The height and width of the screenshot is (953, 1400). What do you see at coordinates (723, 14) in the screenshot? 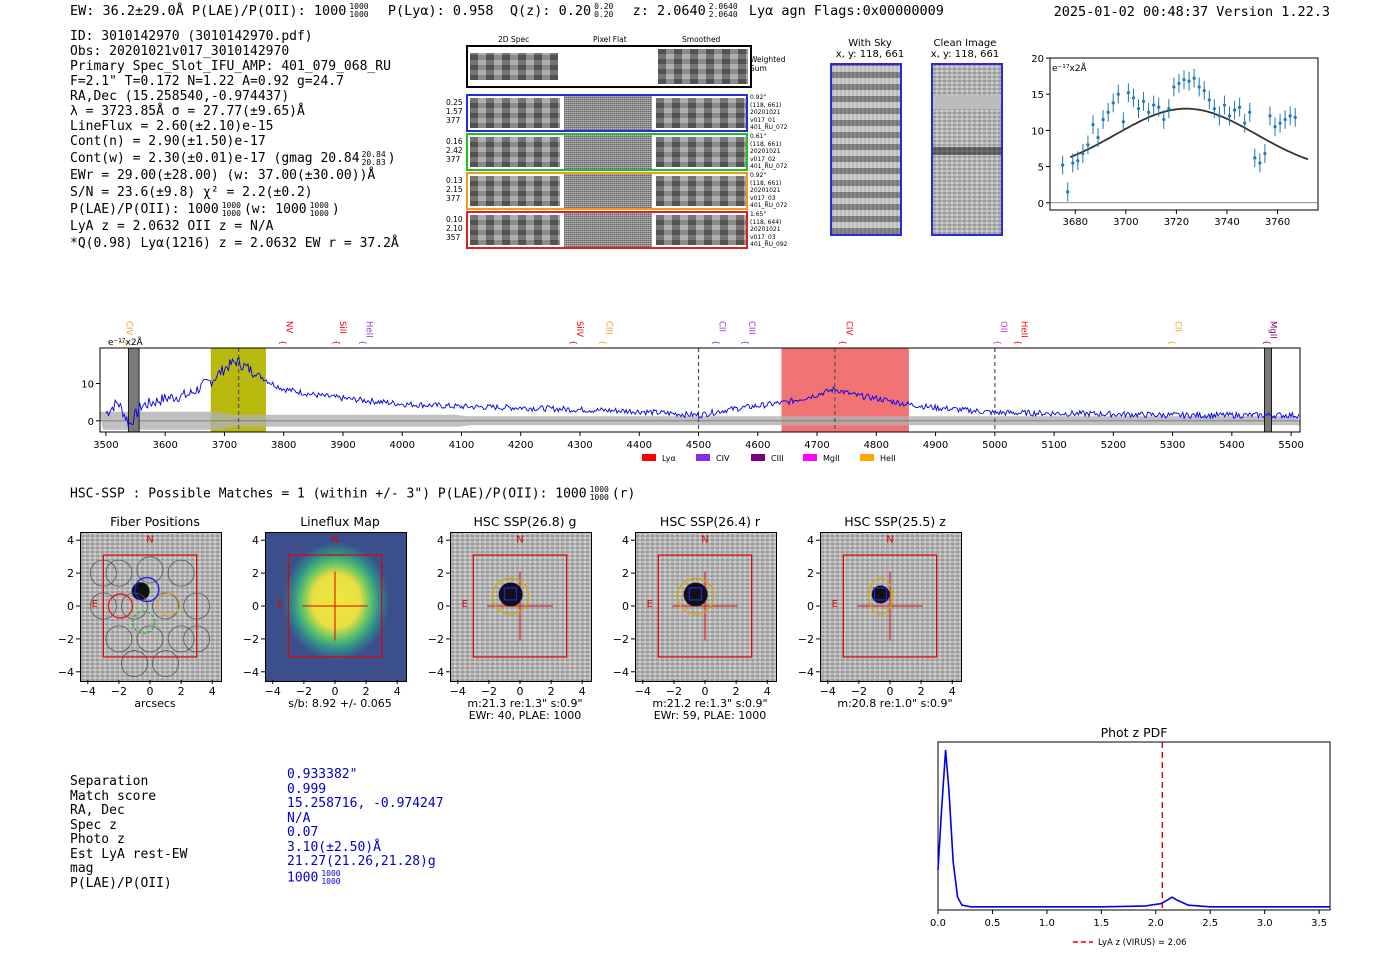
I see `header-z-bot: 2.0640` at bounding box center [723, 14].